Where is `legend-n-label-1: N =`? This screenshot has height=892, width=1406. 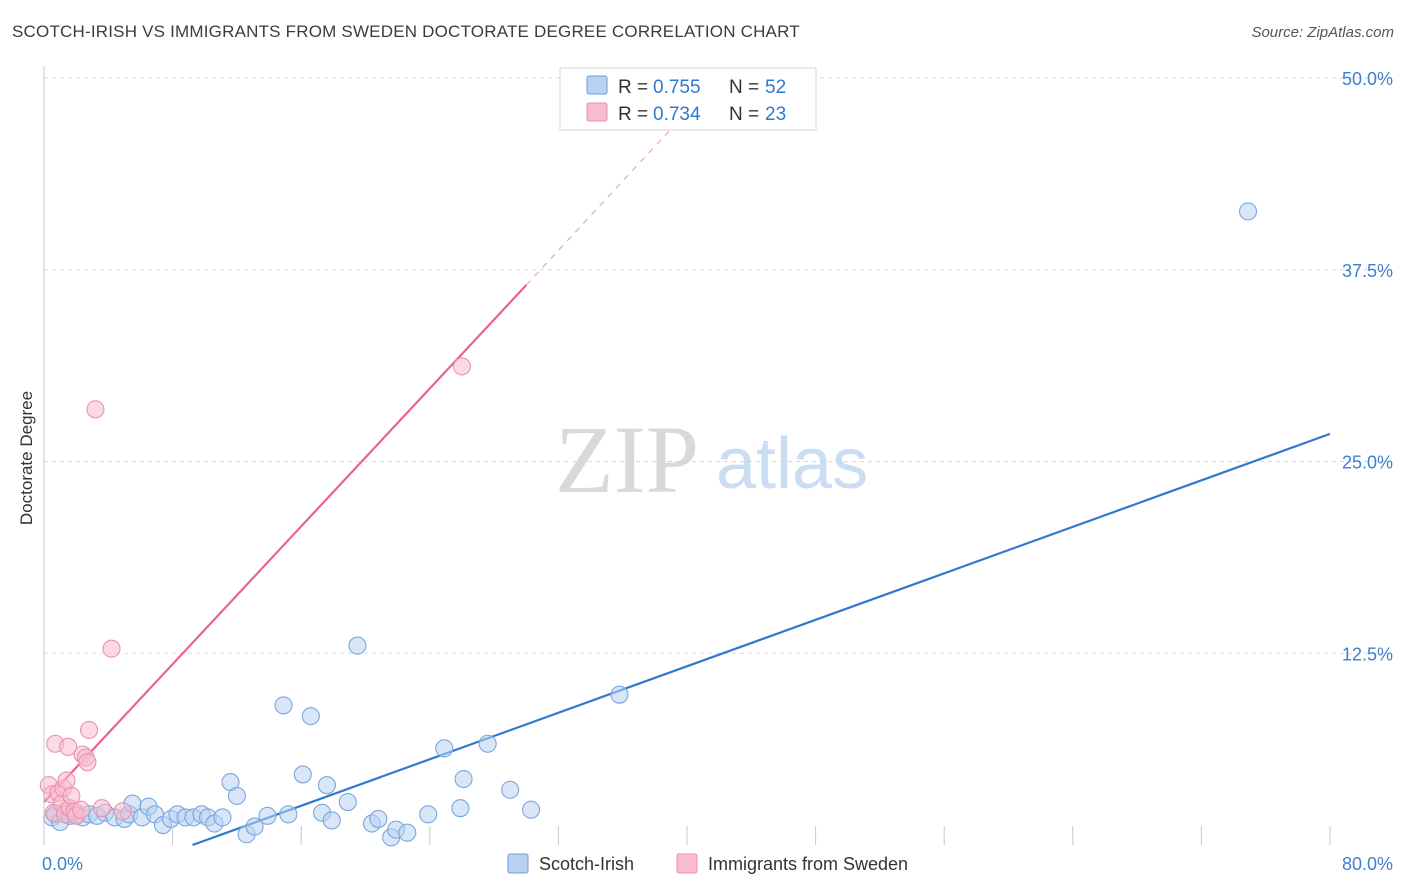 legend-n-label-1: N = is located at coordinates (744, 87).